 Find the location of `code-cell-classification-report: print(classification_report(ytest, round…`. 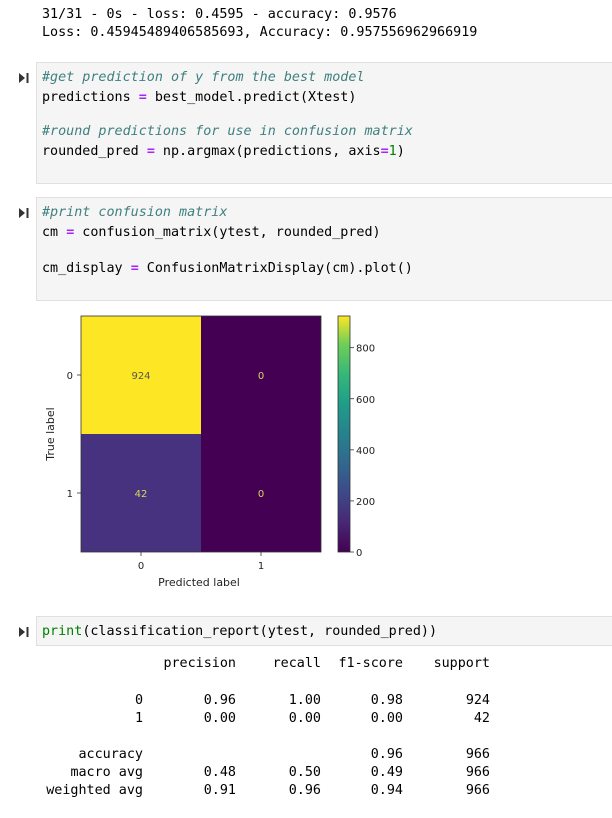

code-cell-classification-report: print(classification_report(ytest, round… is located at coordinates (324, 631).